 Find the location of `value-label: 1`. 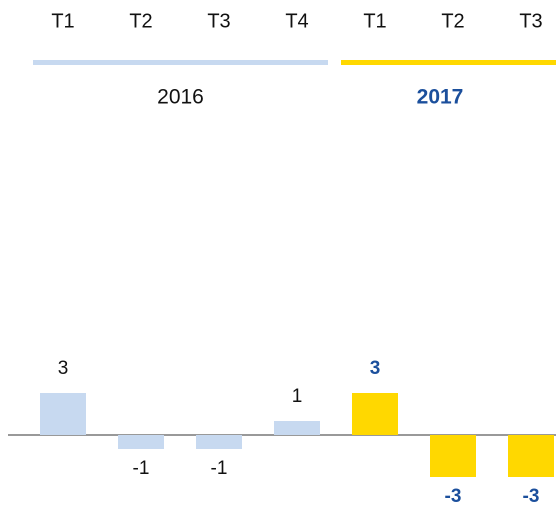

value-label: 1 is located at coordinates (297, 396).